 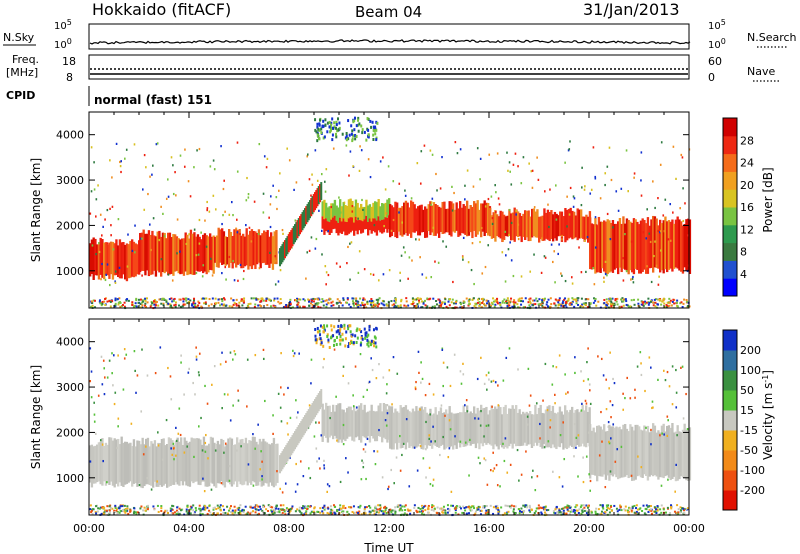 I want to click on colorbar-tick-label: -200, so click(x=752, y=490).